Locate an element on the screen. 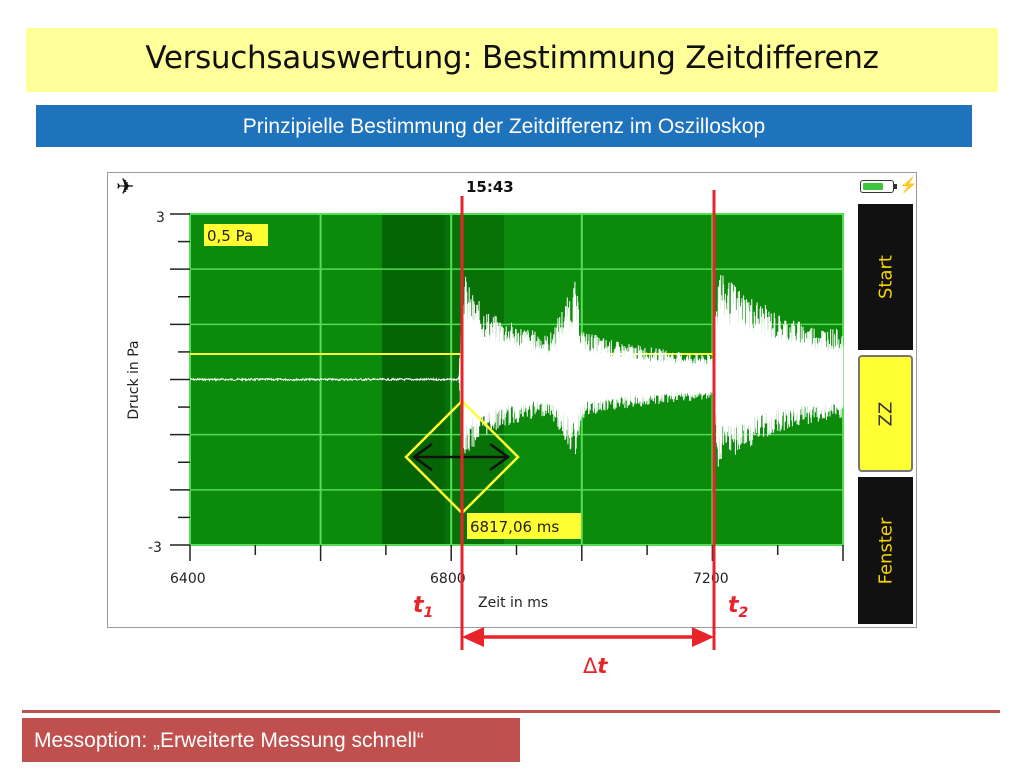  label-delta-t: Δt is located at coordinates (595, 666).